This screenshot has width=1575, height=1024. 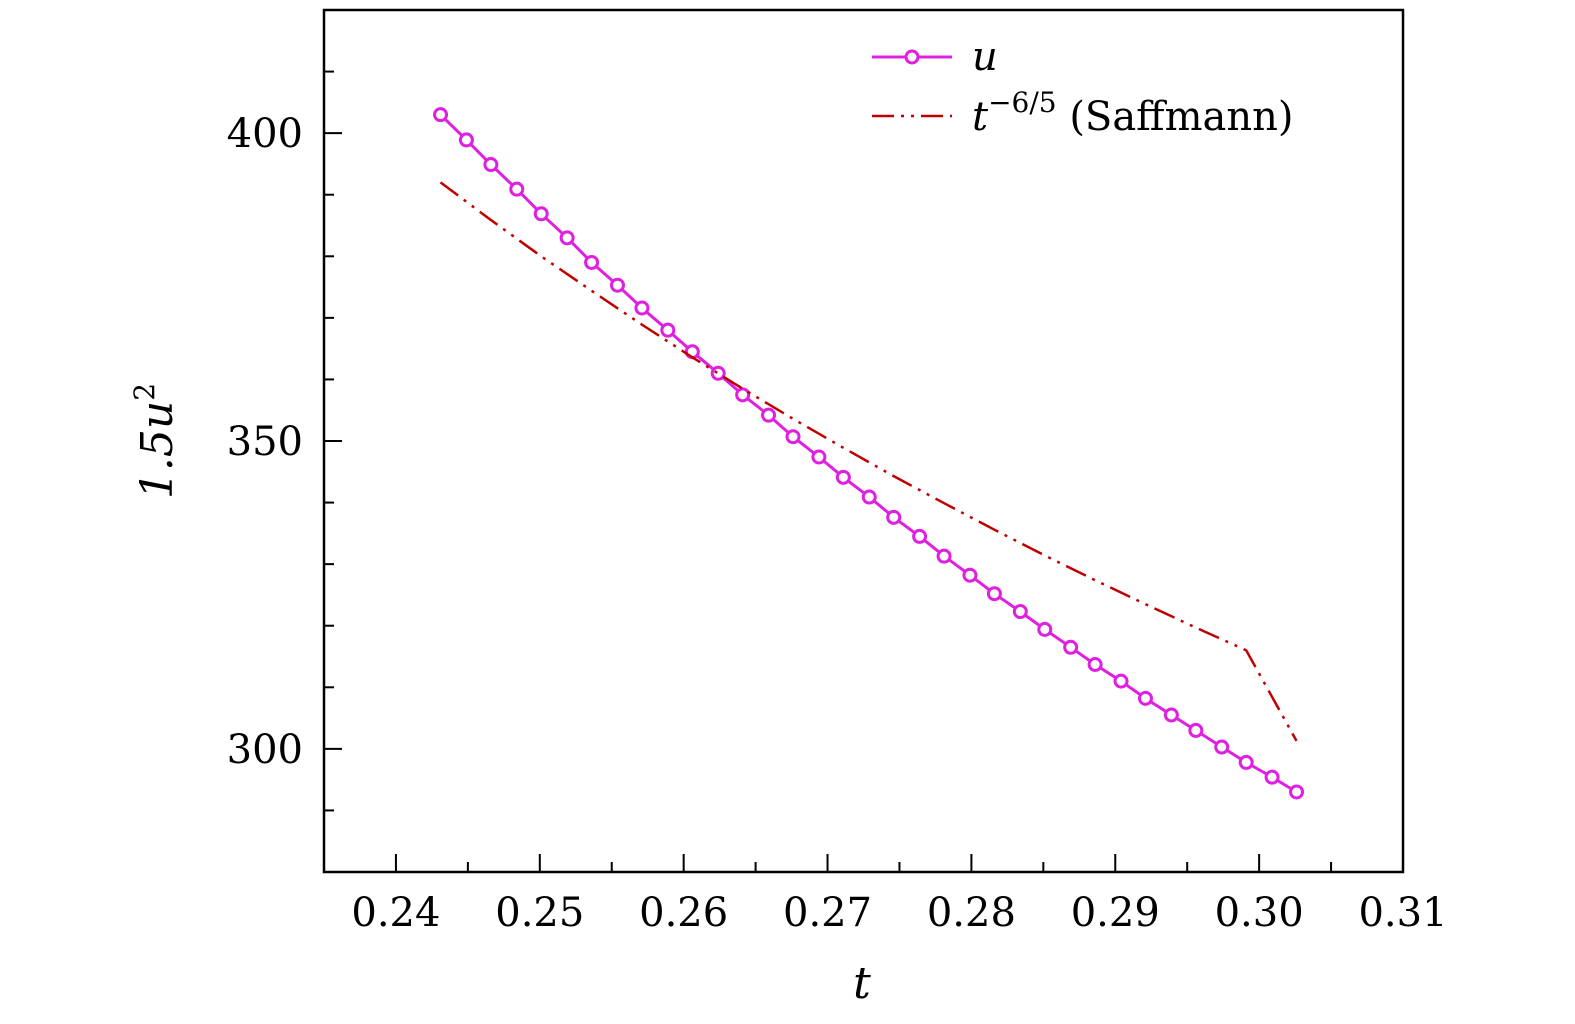 What do you see at coordinates (395, 913) in the screenshot?
I see `x-tick-label: 0.24` at bounding box center [395, 913].